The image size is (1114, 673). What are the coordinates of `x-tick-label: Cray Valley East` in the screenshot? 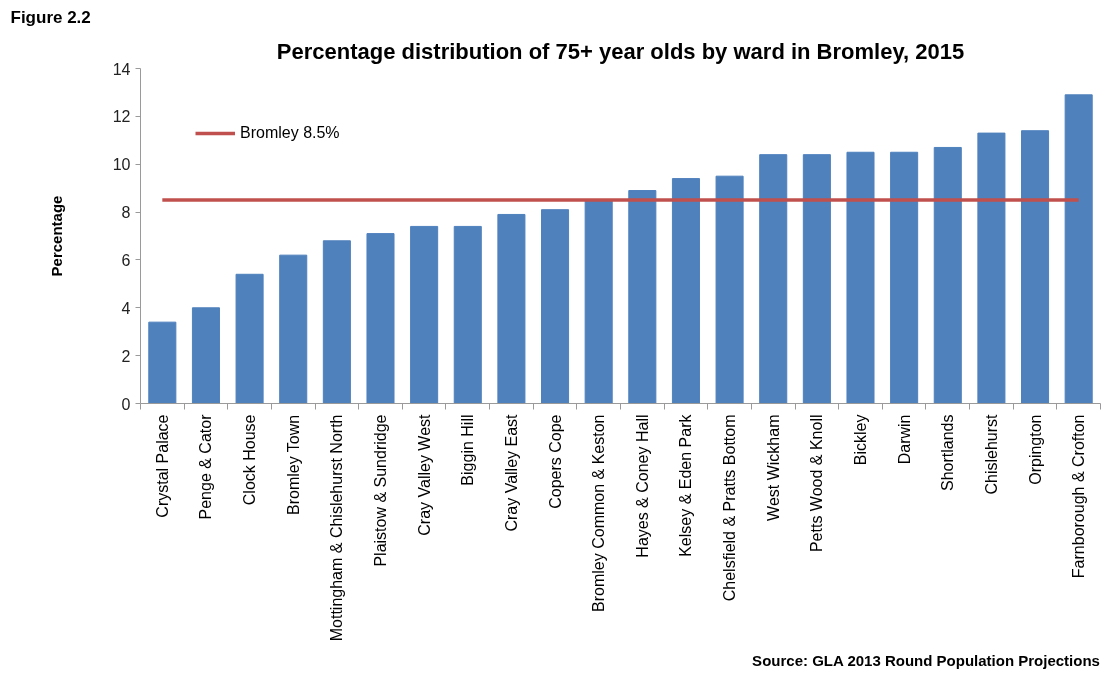 It's located at (511, 472).